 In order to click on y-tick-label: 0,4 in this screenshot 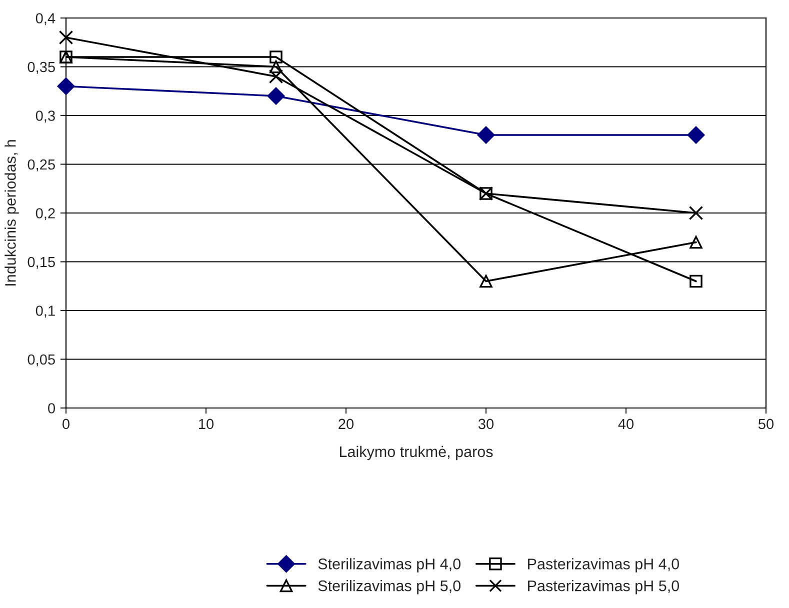, I will do `click(46, 19)`.